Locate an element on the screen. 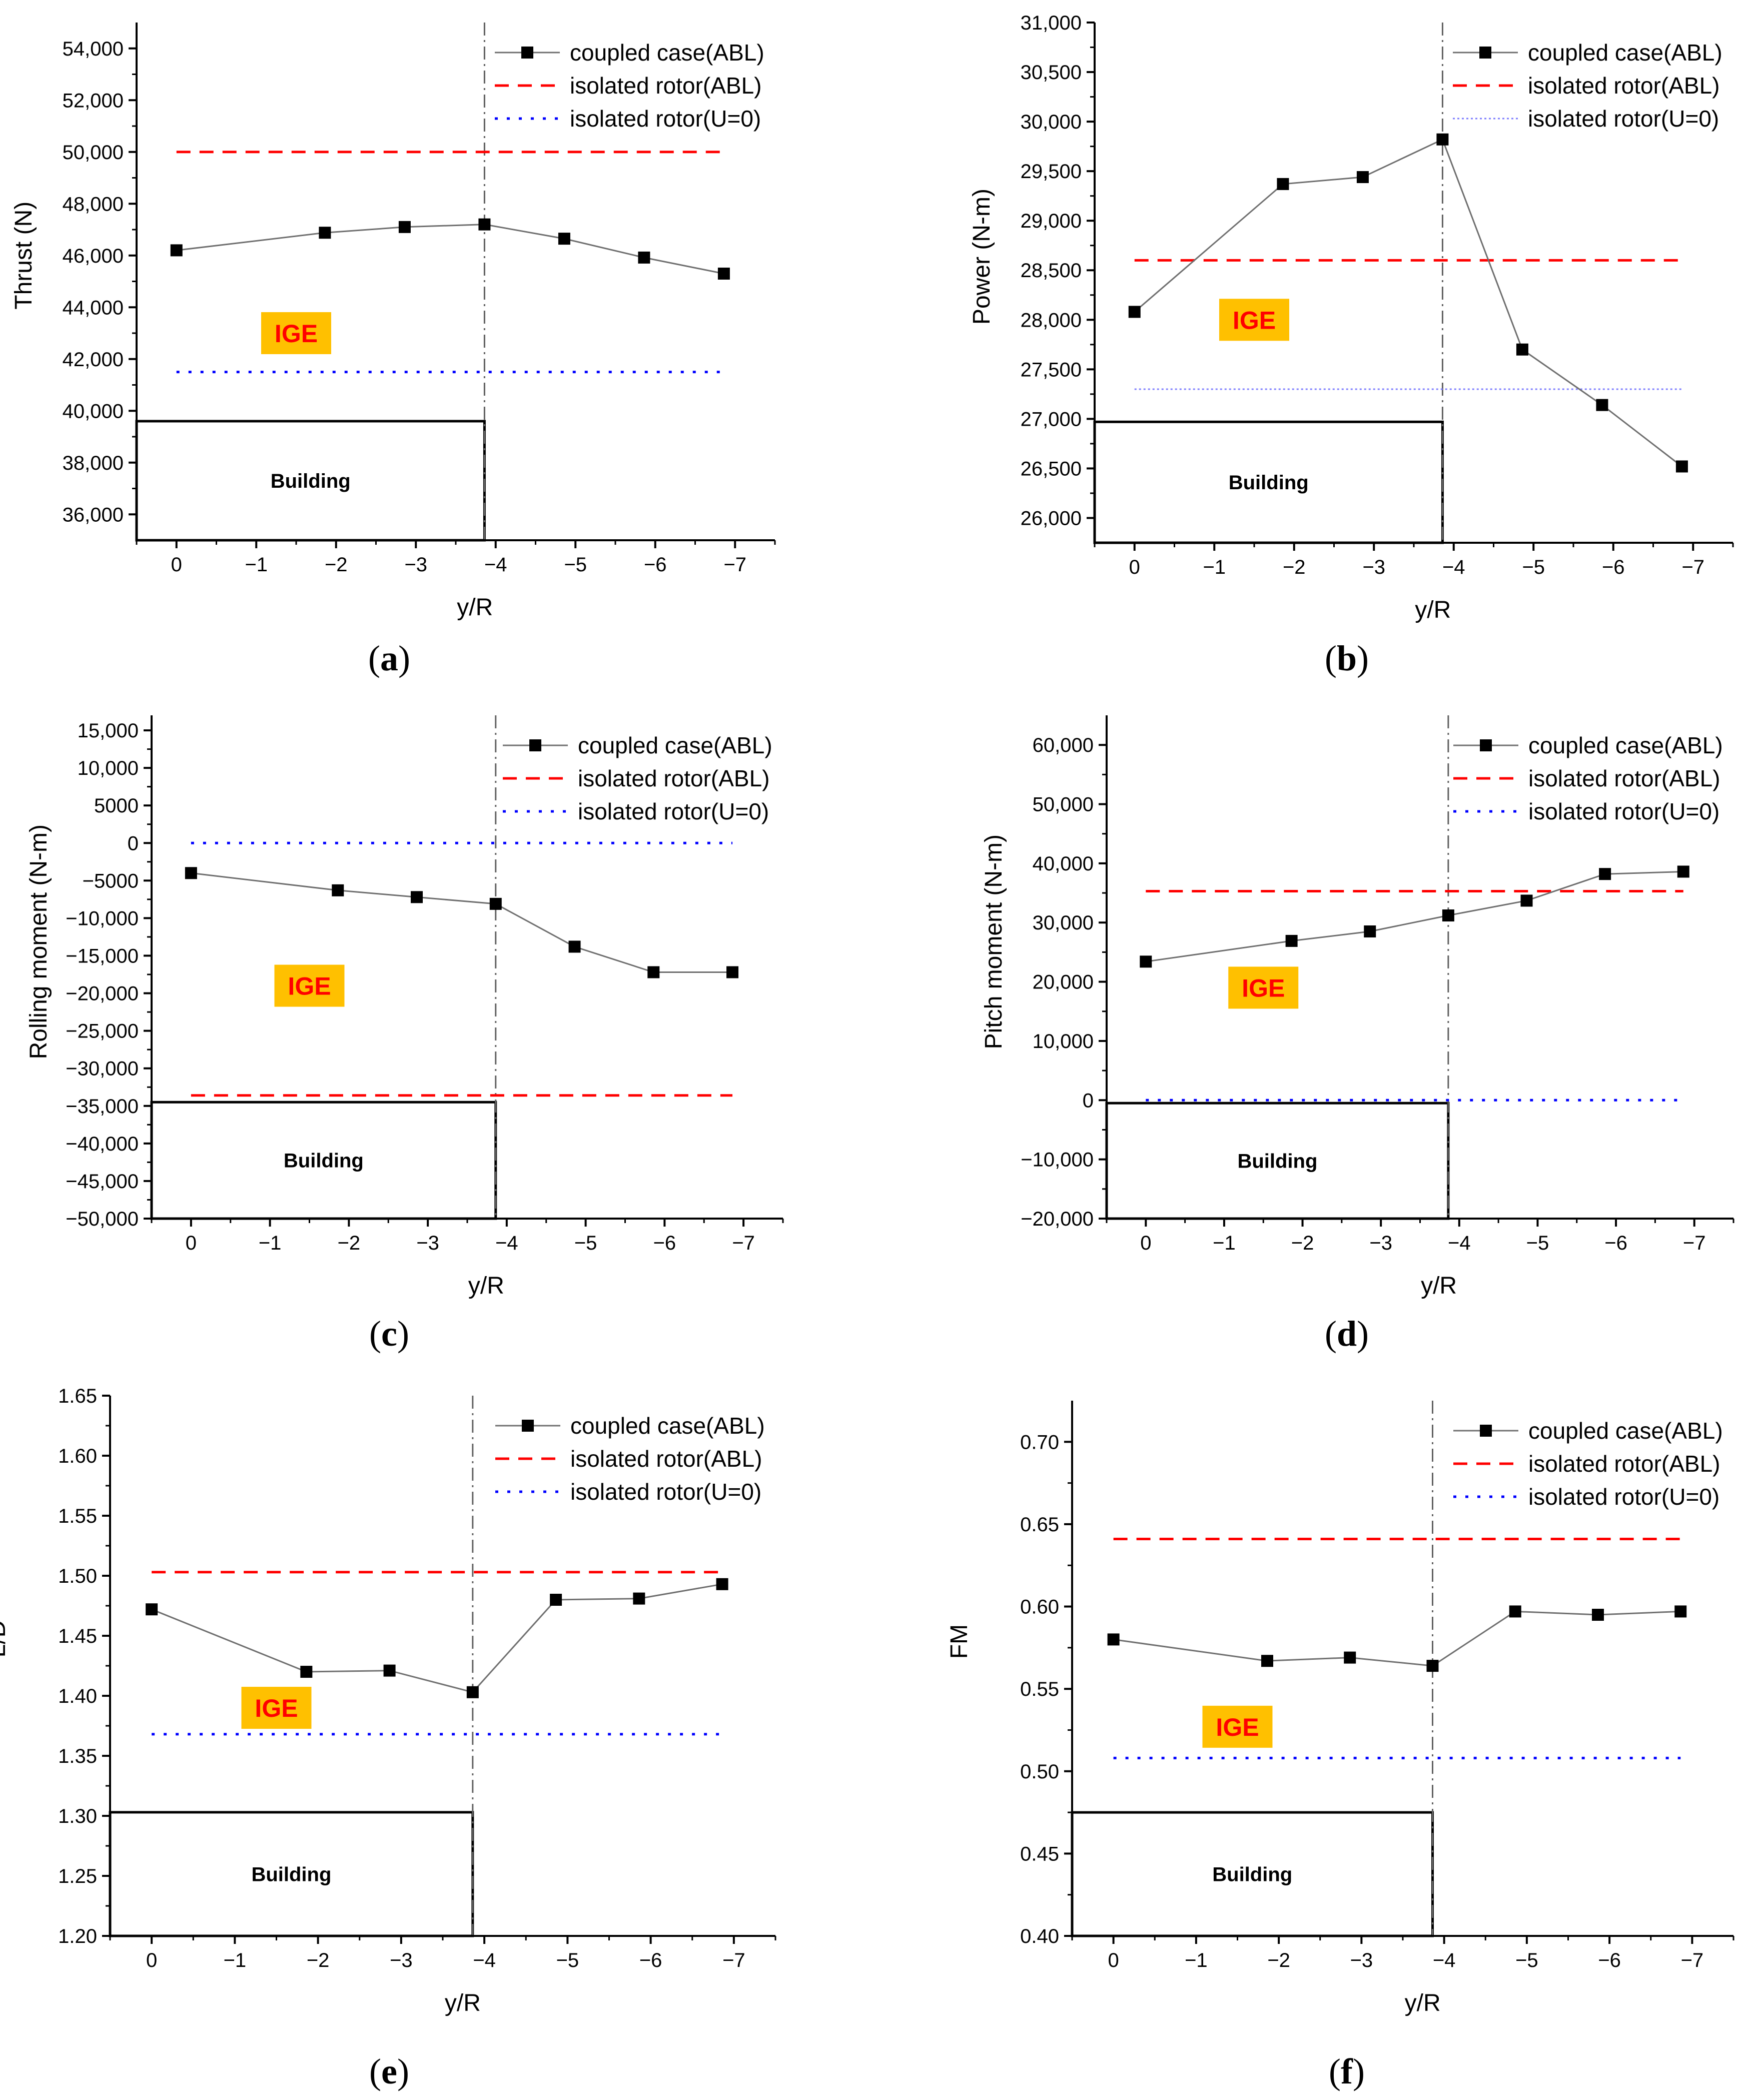 This screenshot has width=1751, height=2100. y-tick-label: 1.45 is located at coordinates (77, 1636).